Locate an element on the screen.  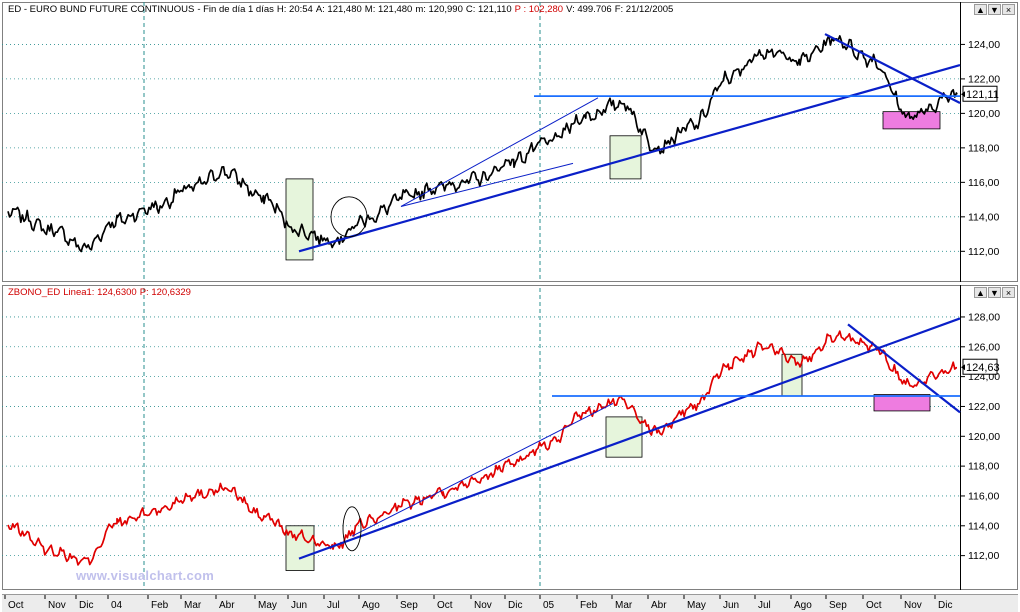
volume-label: V: 499.706 is located at coordinates (589, 9).